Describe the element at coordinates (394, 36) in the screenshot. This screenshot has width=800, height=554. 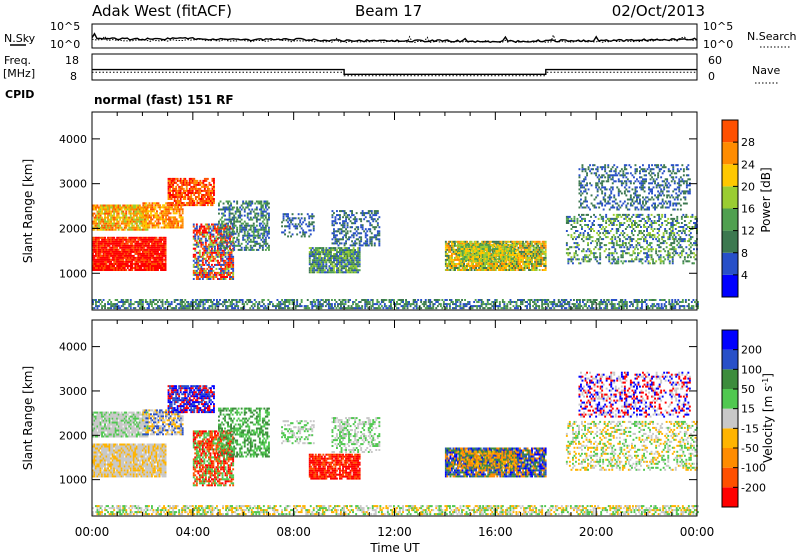
I see `noise-panel-frame` at that location.